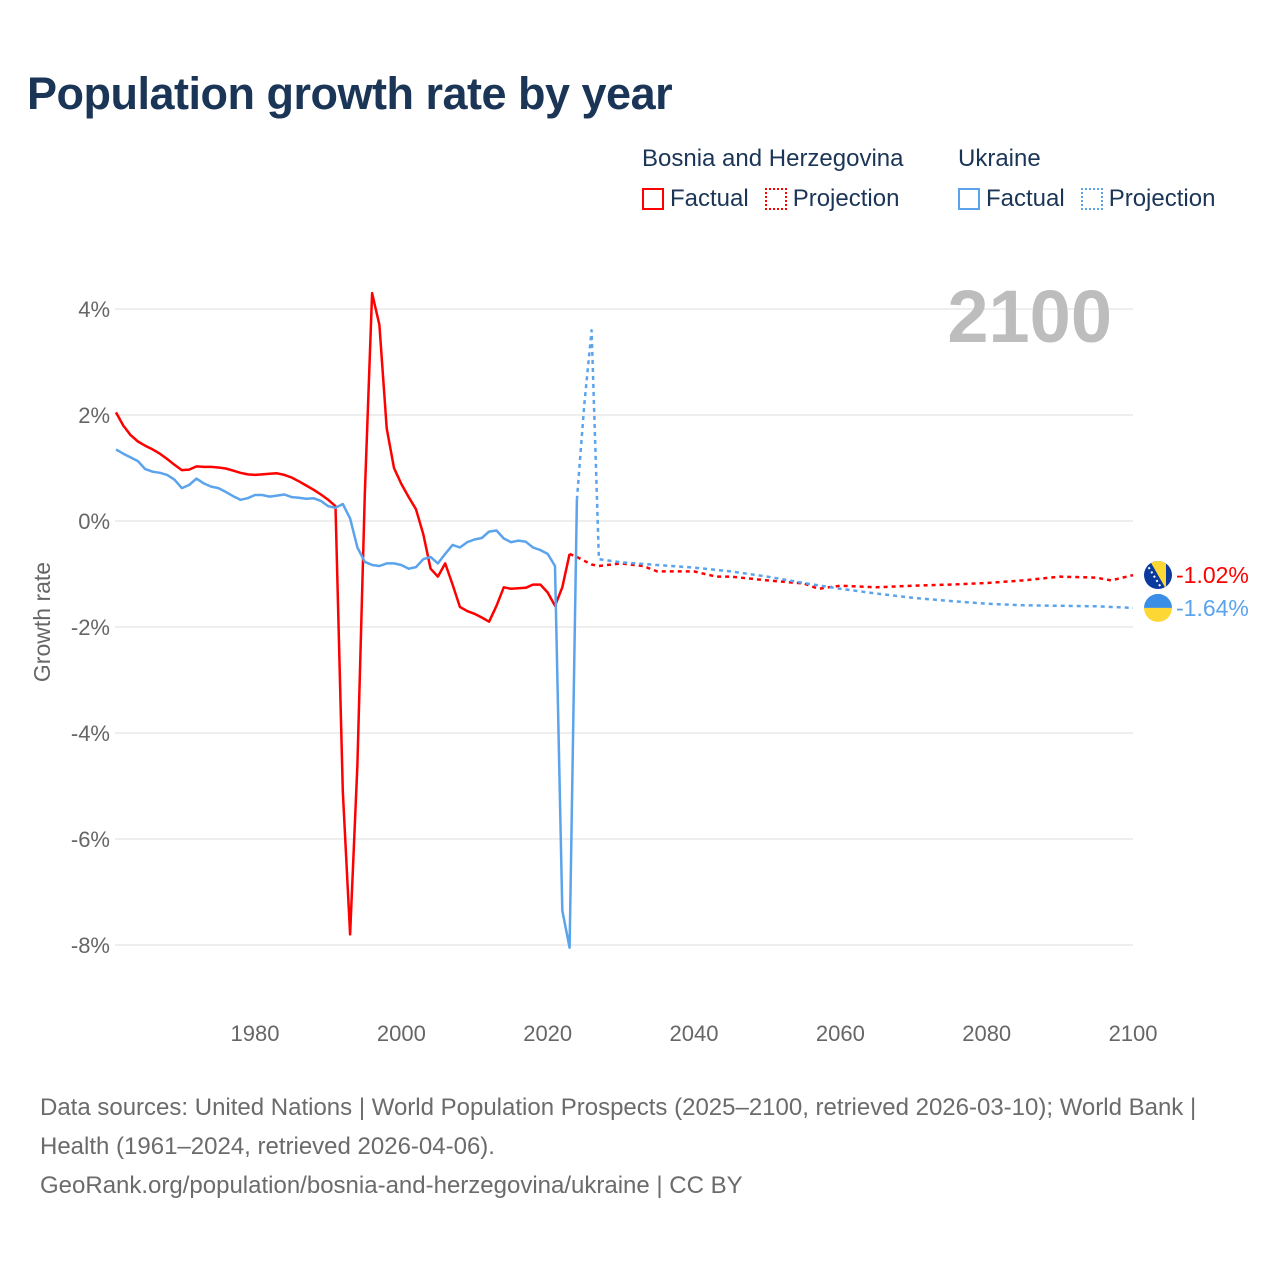 The height and width of the screenshot is (1280, 1280). Describe the element at coordinates (350, 93) in the screenshot. I see `chart-title: Population growth rate by year` at that location.